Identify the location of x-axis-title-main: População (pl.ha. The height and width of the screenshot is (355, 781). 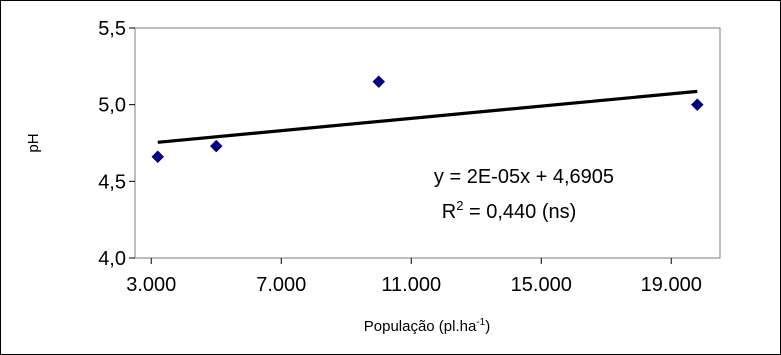
(420, 326).